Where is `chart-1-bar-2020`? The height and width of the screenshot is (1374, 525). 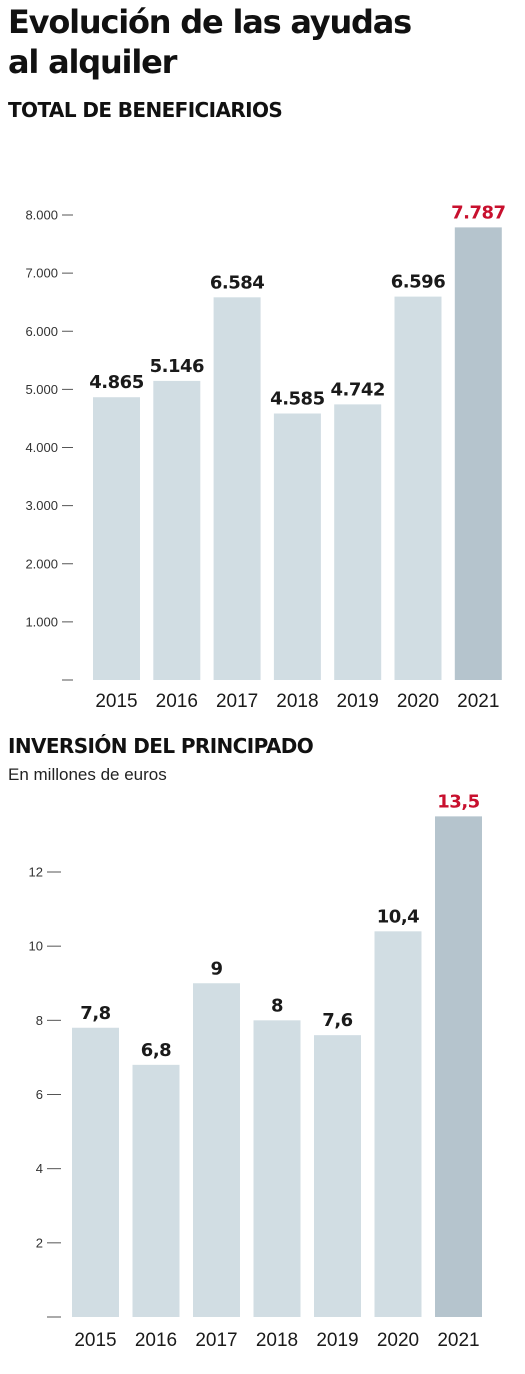 chart-1-bar-2020 is located at coordinates (418, 488).